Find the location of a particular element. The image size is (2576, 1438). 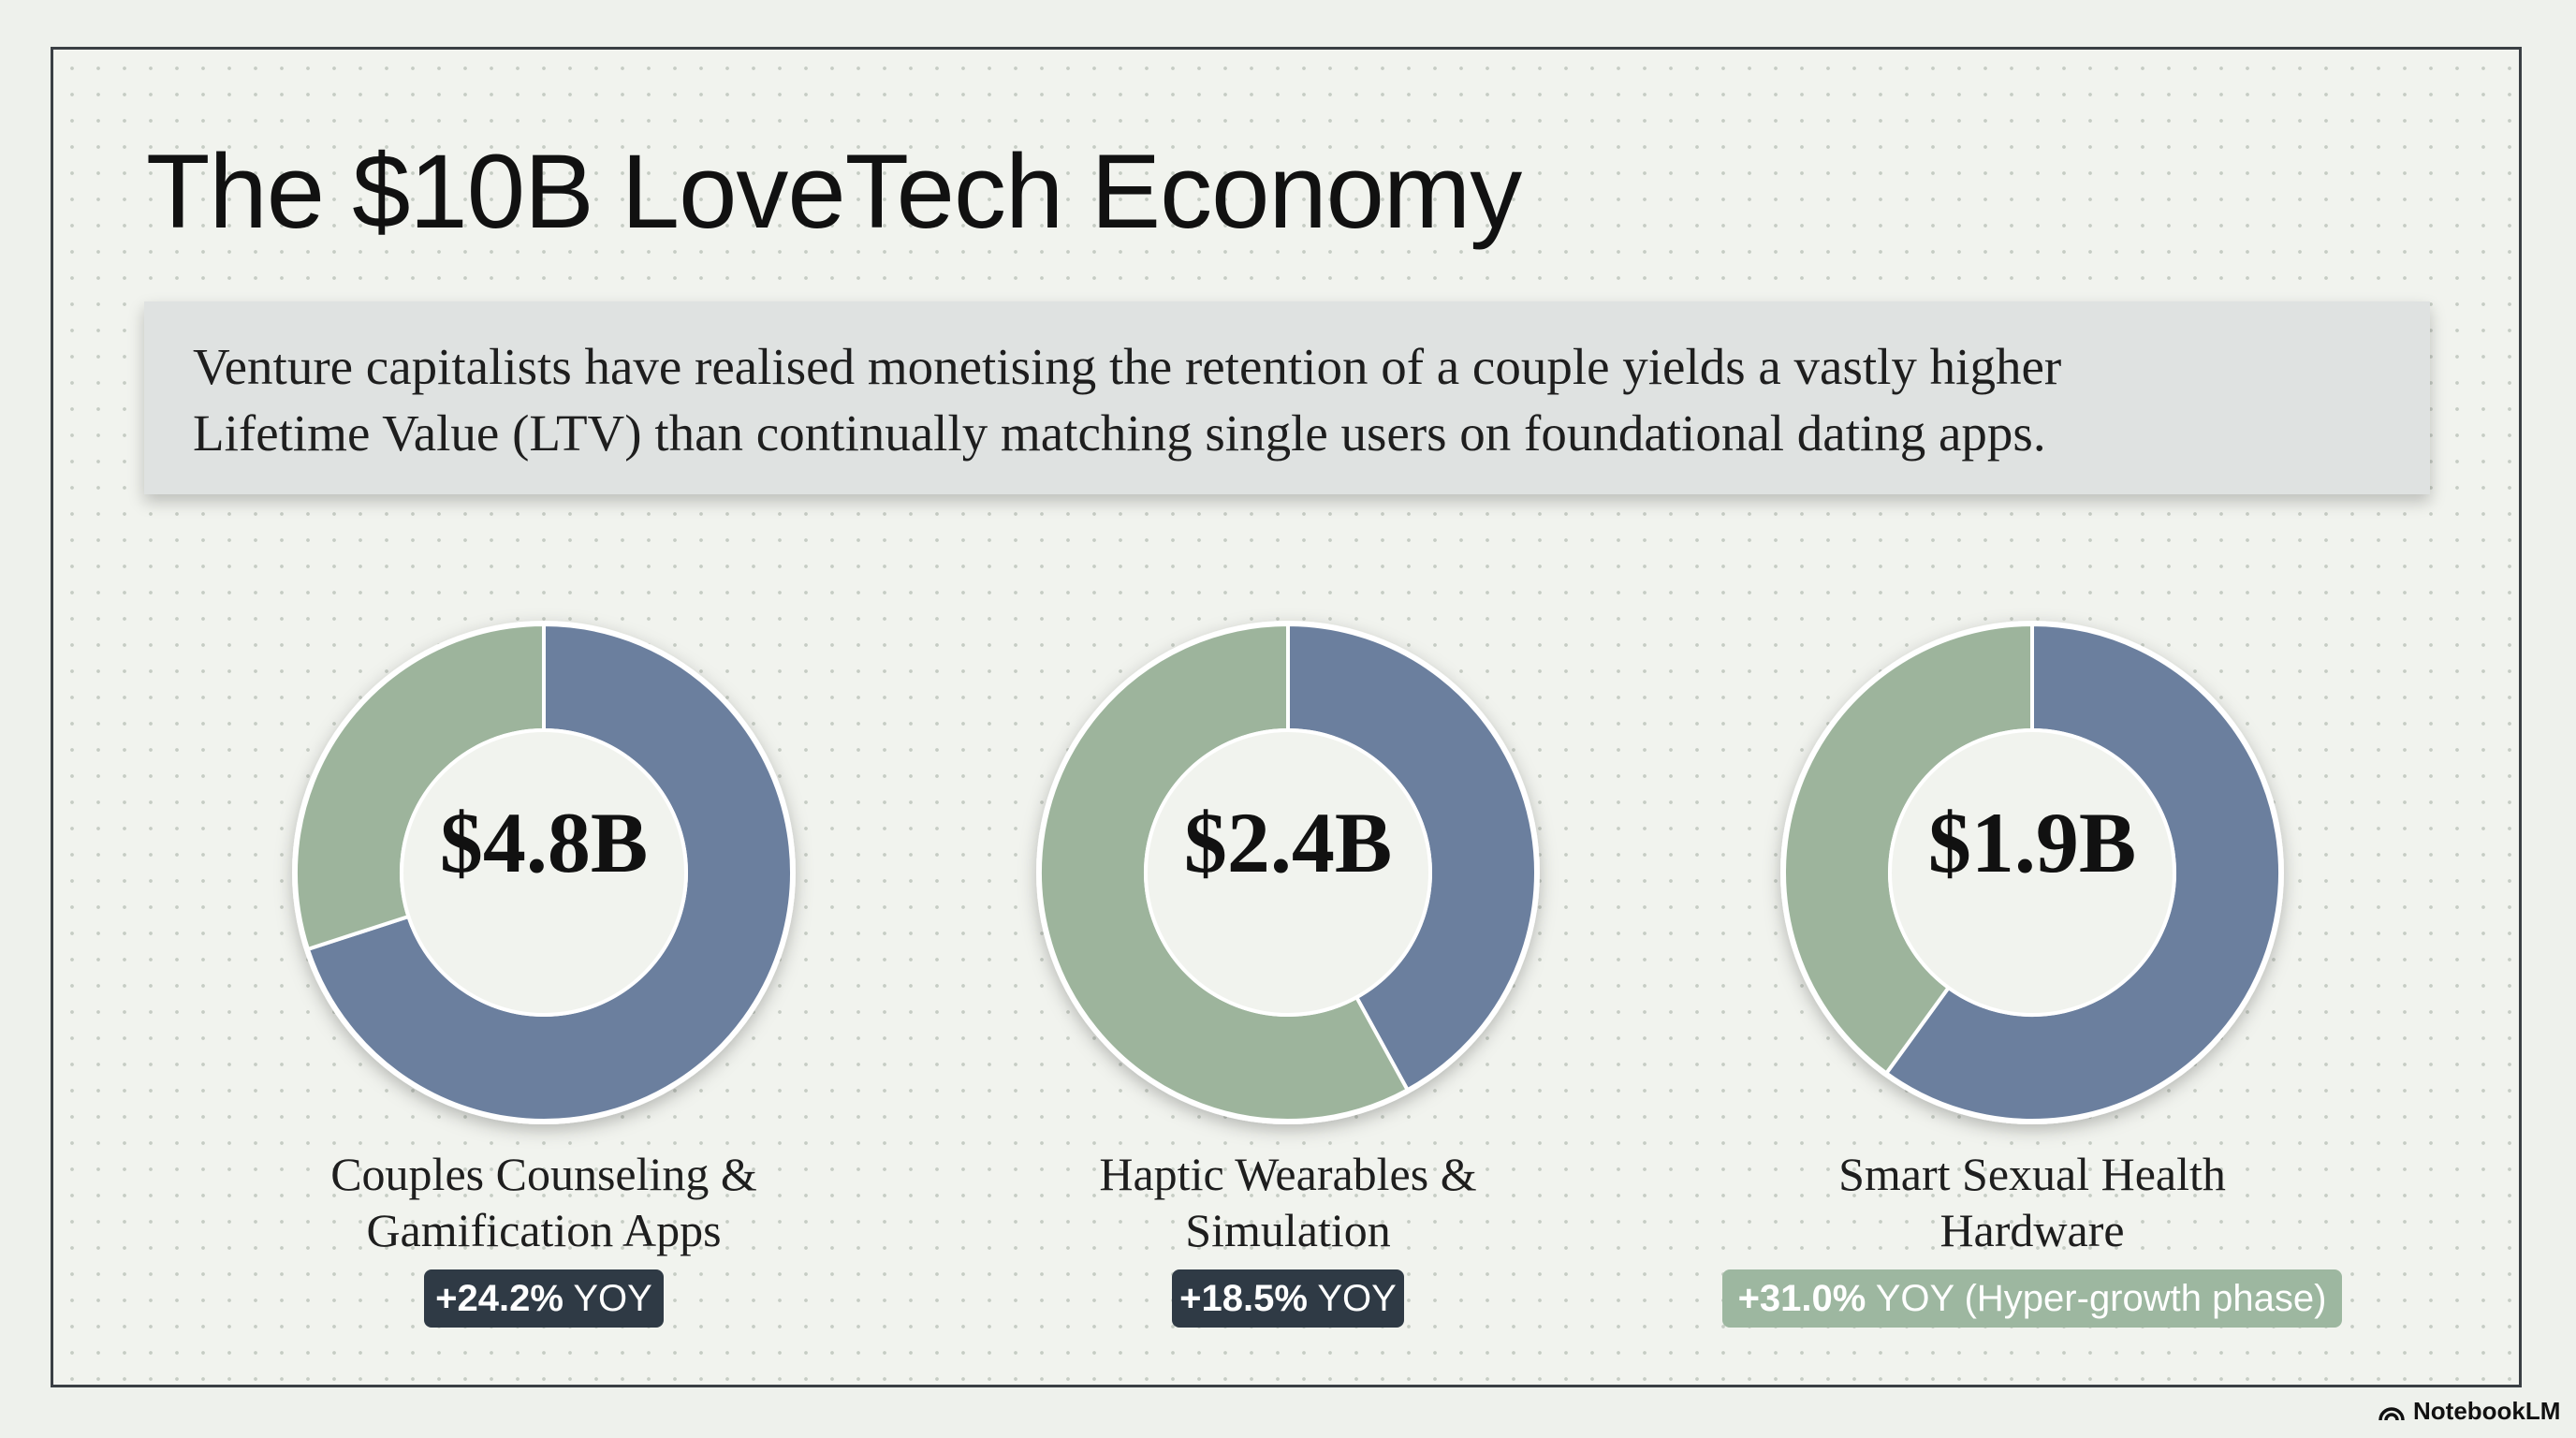

growth-badge: +24.2% YOY is located at coordinates (544, 1298).